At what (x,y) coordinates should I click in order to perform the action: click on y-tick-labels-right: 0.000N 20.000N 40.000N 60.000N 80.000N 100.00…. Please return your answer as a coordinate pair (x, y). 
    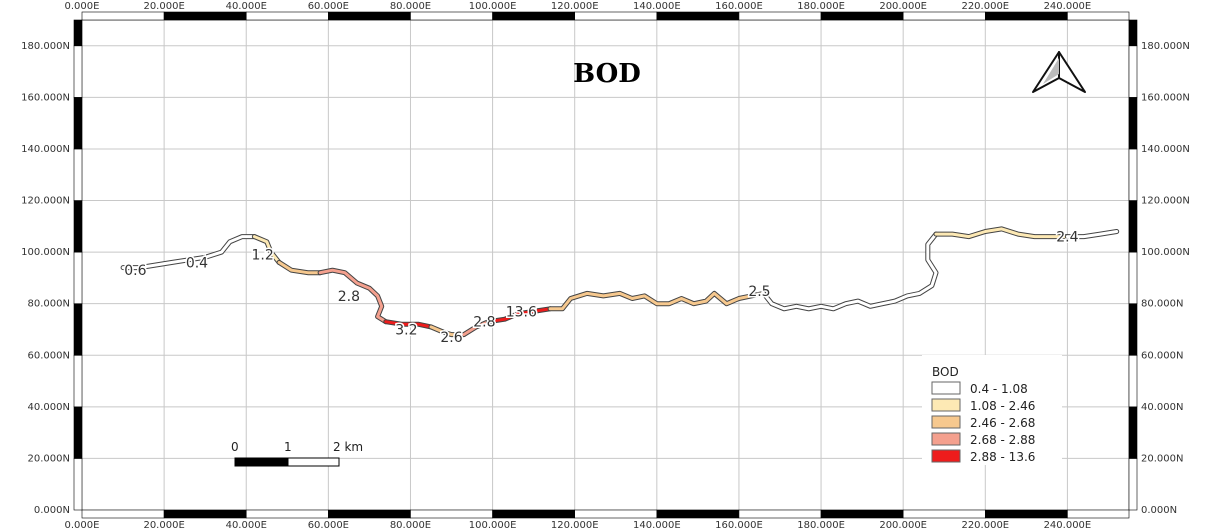
    Looking at the image, I should click on (1165, 278).